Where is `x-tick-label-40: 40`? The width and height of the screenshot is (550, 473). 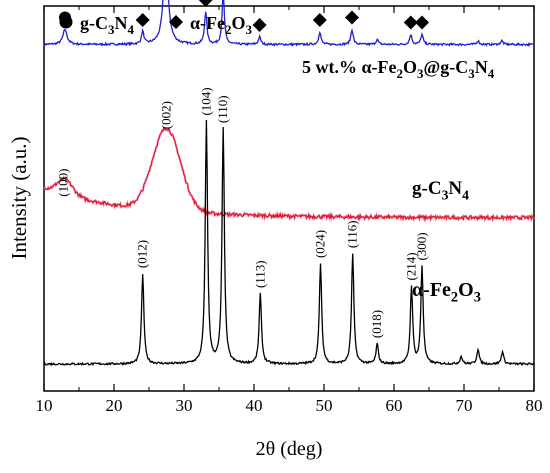
x-tick-label-40: 40 is located at coordinates (254, 405).